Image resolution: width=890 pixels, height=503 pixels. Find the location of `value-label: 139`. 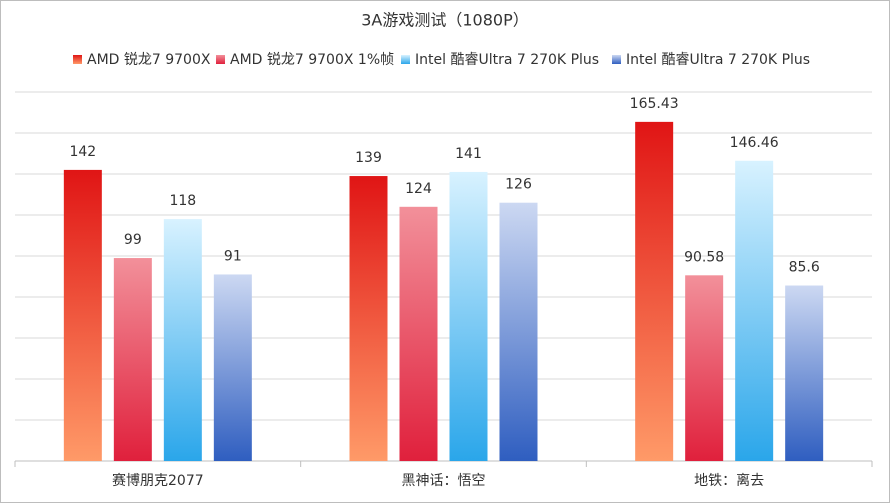

value-label: 139 is located at coordinates (368, 158).